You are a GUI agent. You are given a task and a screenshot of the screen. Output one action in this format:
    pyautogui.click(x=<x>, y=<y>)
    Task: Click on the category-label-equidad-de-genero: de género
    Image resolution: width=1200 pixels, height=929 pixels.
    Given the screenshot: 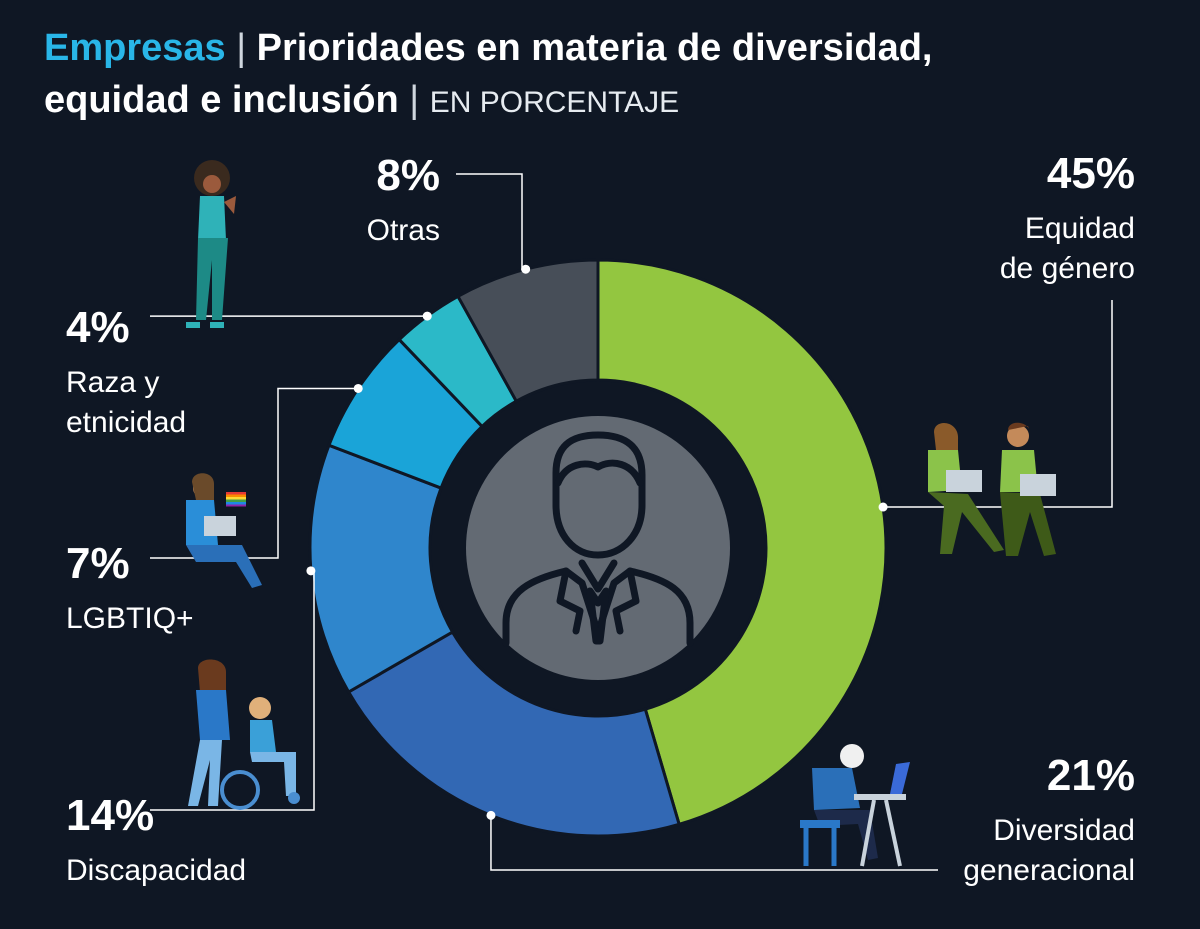 What is the action you would take?
    pyautogui.click(x=1067, y=268)
    